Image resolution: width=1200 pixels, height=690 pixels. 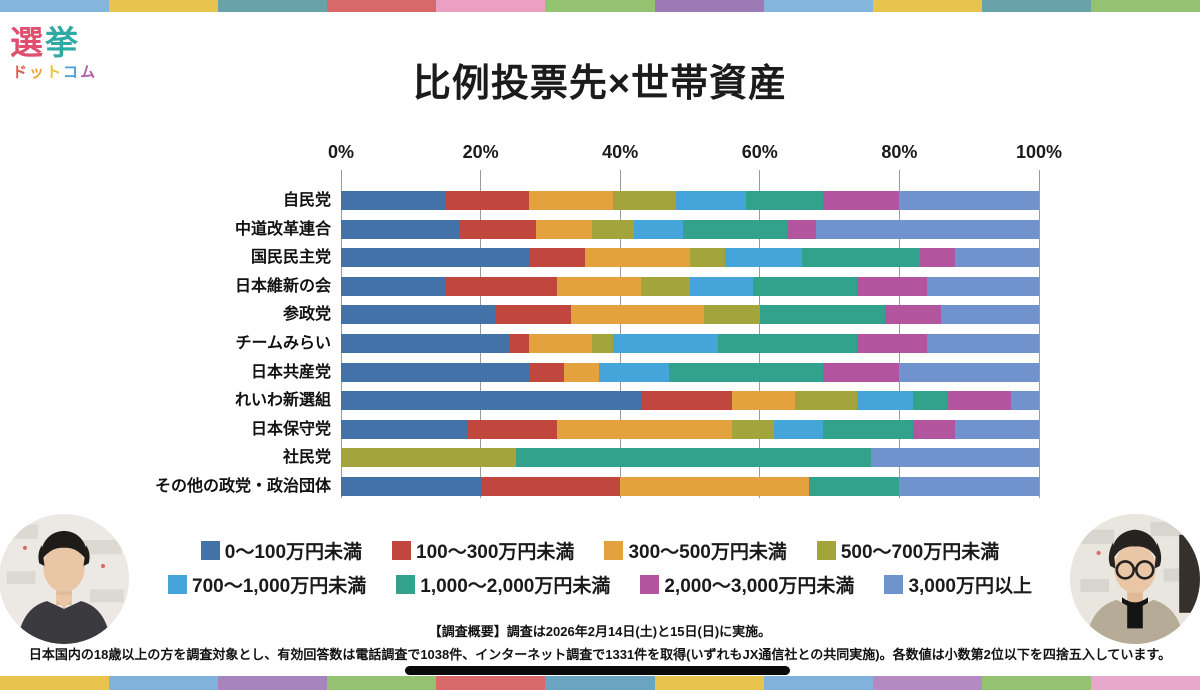 I want to click on category-label: 国民民主党, so click(x=290, y=258).